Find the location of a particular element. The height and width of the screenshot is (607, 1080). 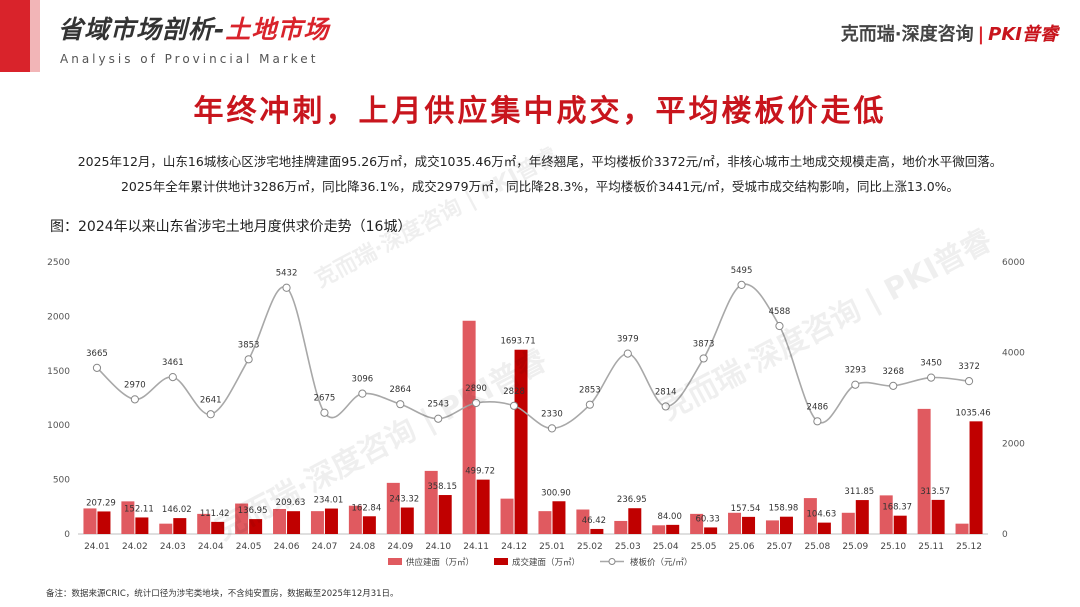

price-data-label: 2486 is located at coordinates (818, 407).